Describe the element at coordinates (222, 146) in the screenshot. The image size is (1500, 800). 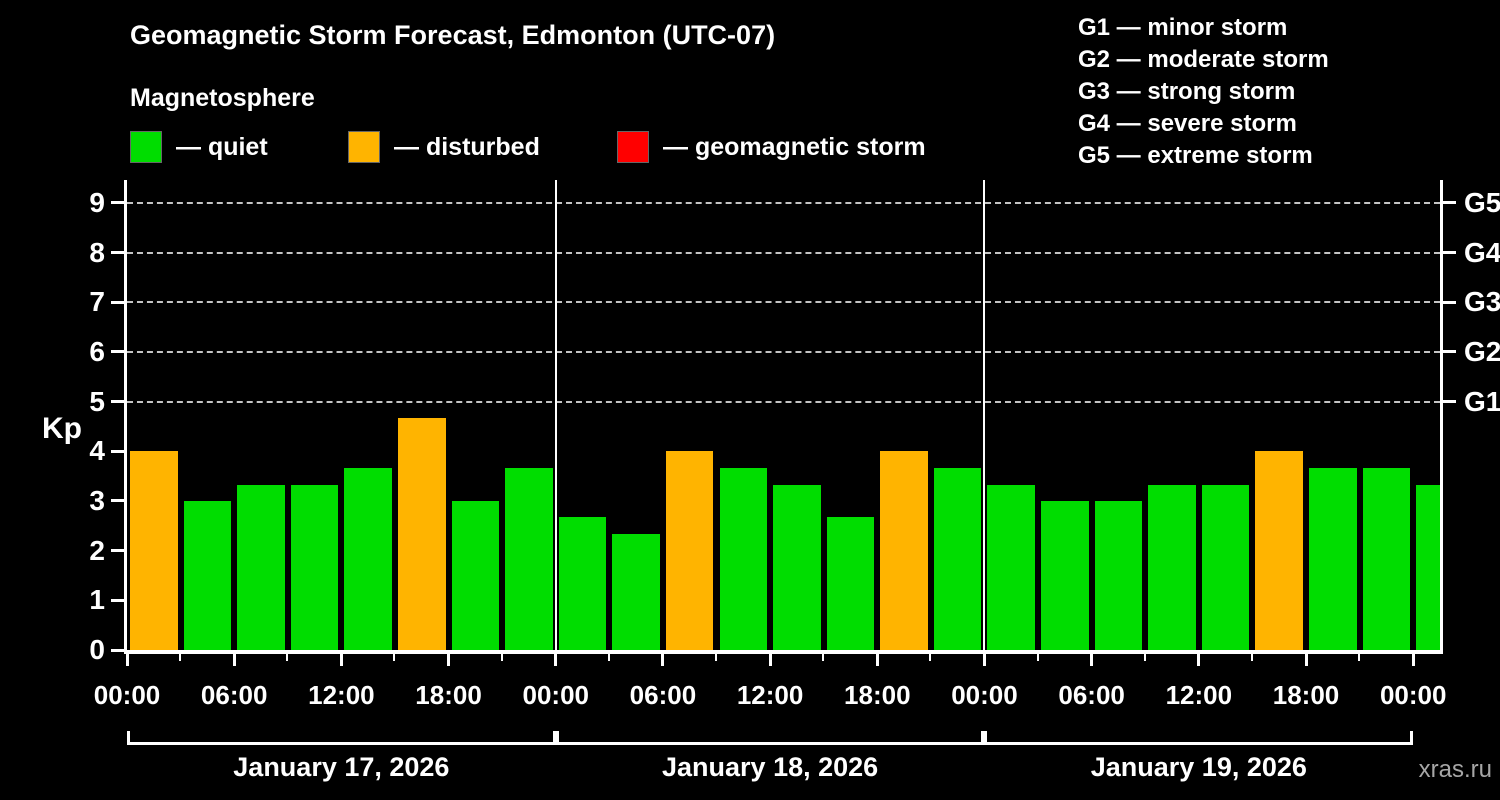
I see `legend-label-quiet: — quiet` at that location.